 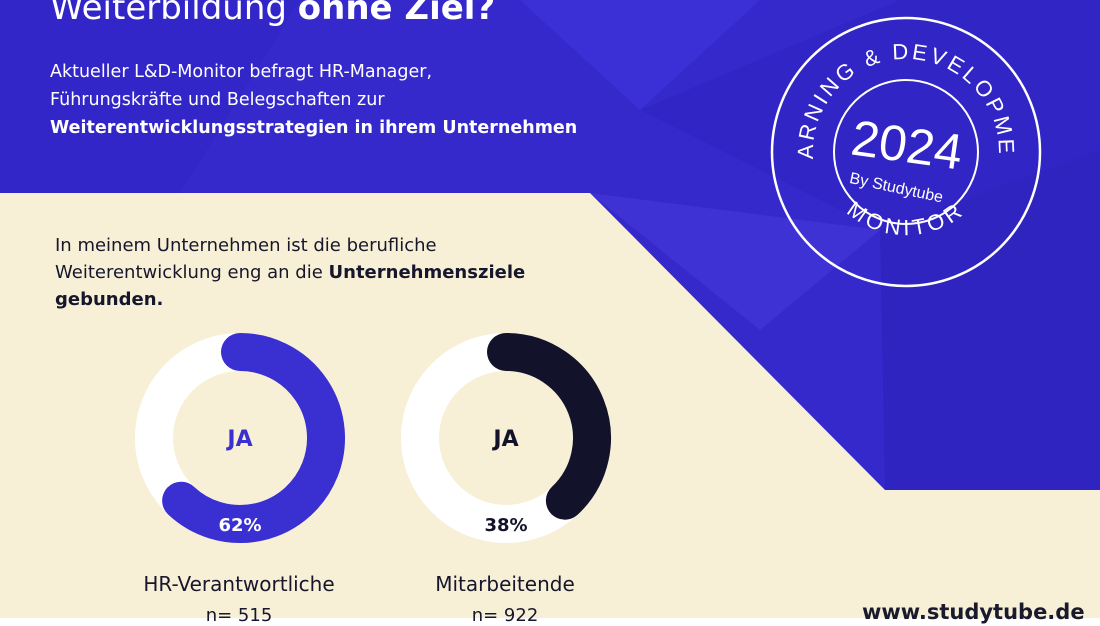 I want to click on donut-center-label-hr: JA, so click(x=238, y=439).